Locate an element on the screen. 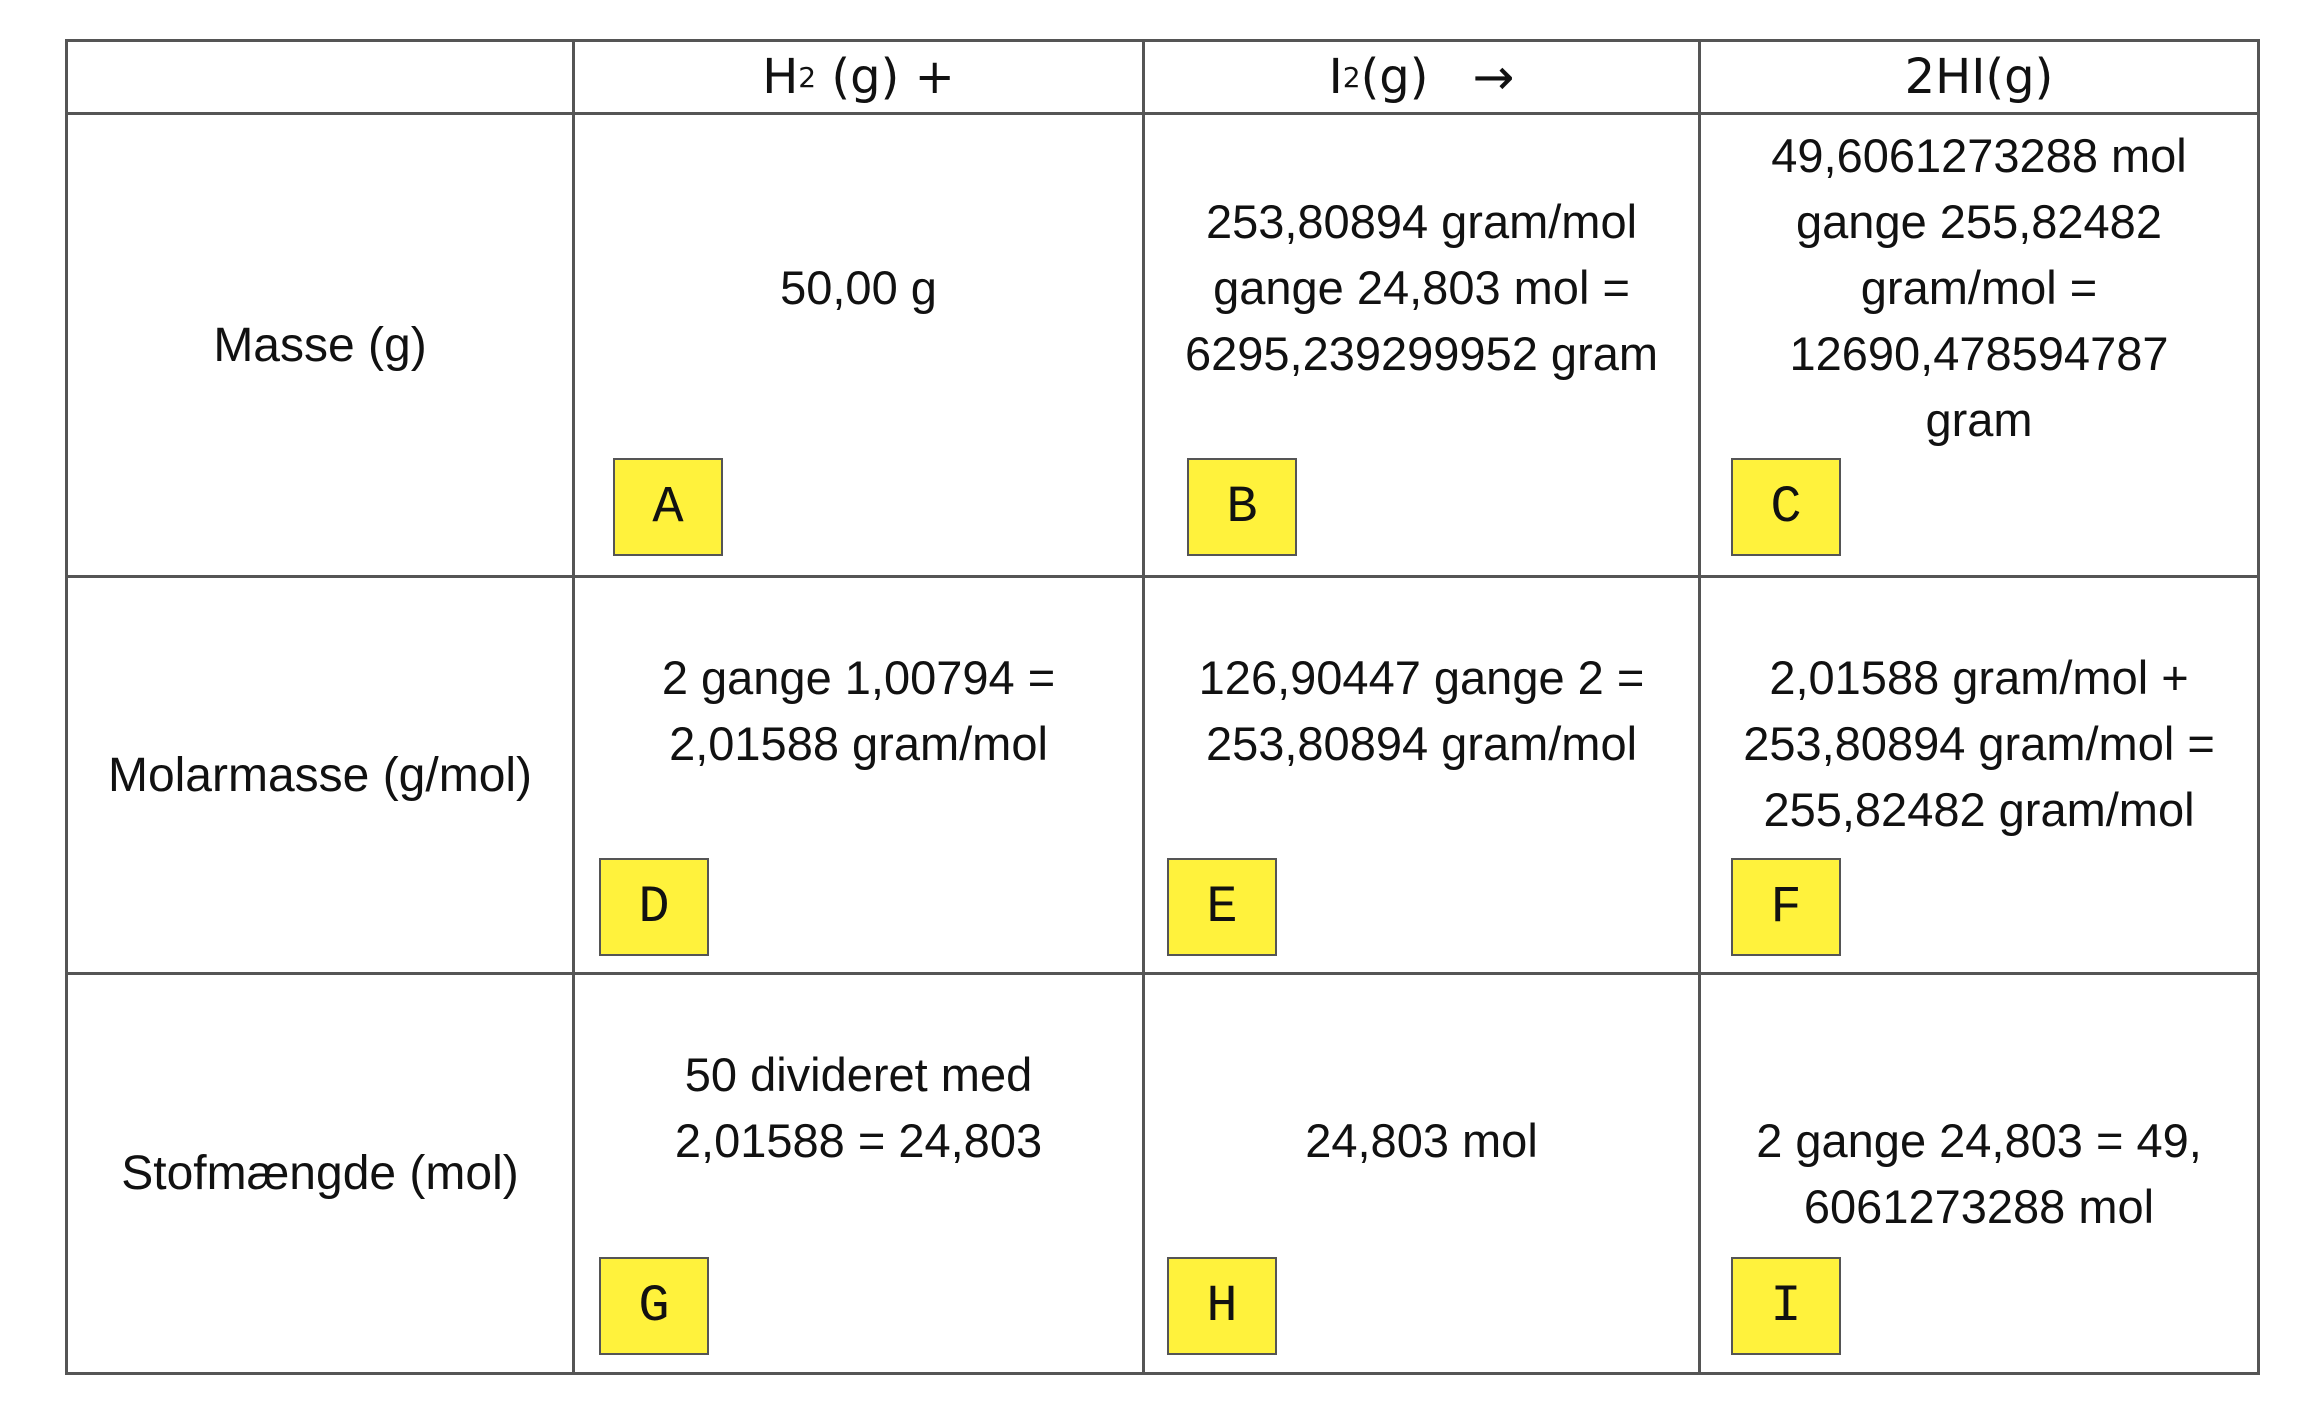  tag-label: E is located at coordinates (1222, 907).